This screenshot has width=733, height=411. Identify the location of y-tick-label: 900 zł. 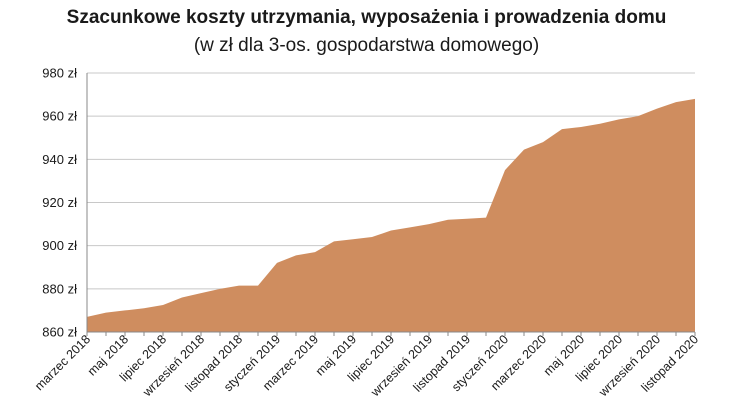
(59, 245).